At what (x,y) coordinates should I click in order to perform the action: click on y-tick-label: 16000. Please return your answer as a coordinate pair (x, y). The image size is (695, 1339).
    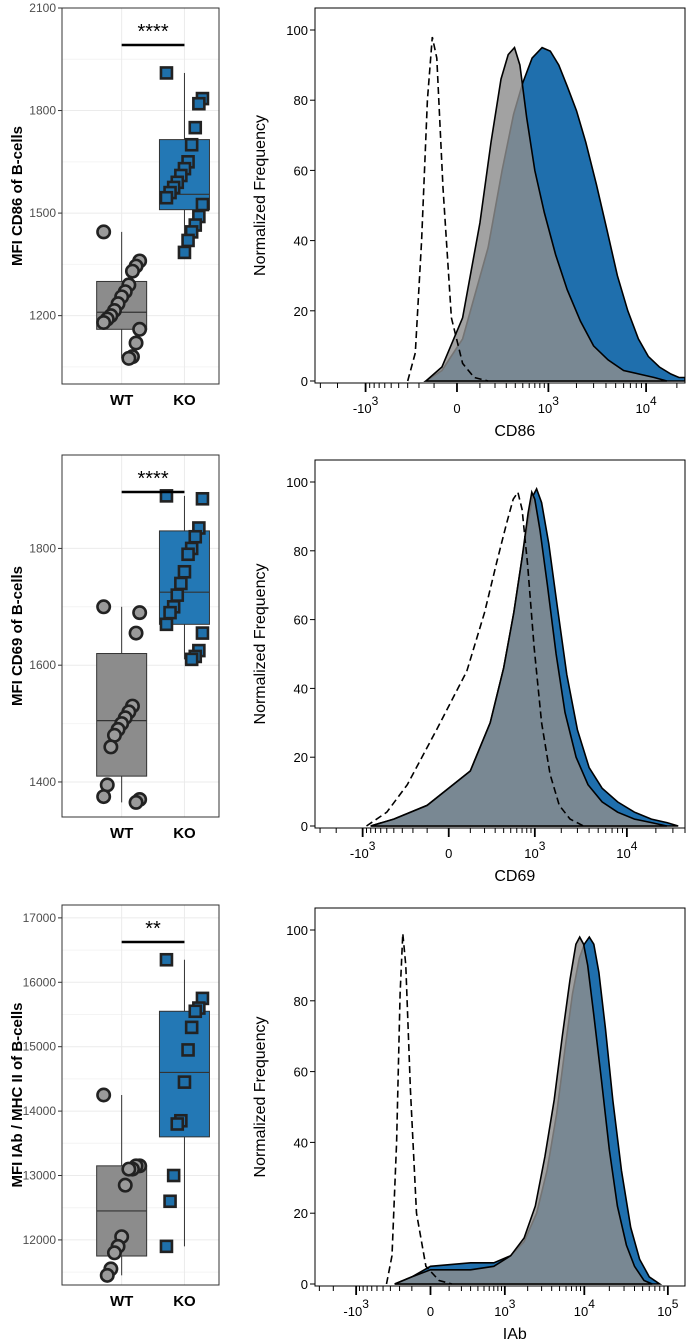
    Looking at the image, I should click on (40, 982).